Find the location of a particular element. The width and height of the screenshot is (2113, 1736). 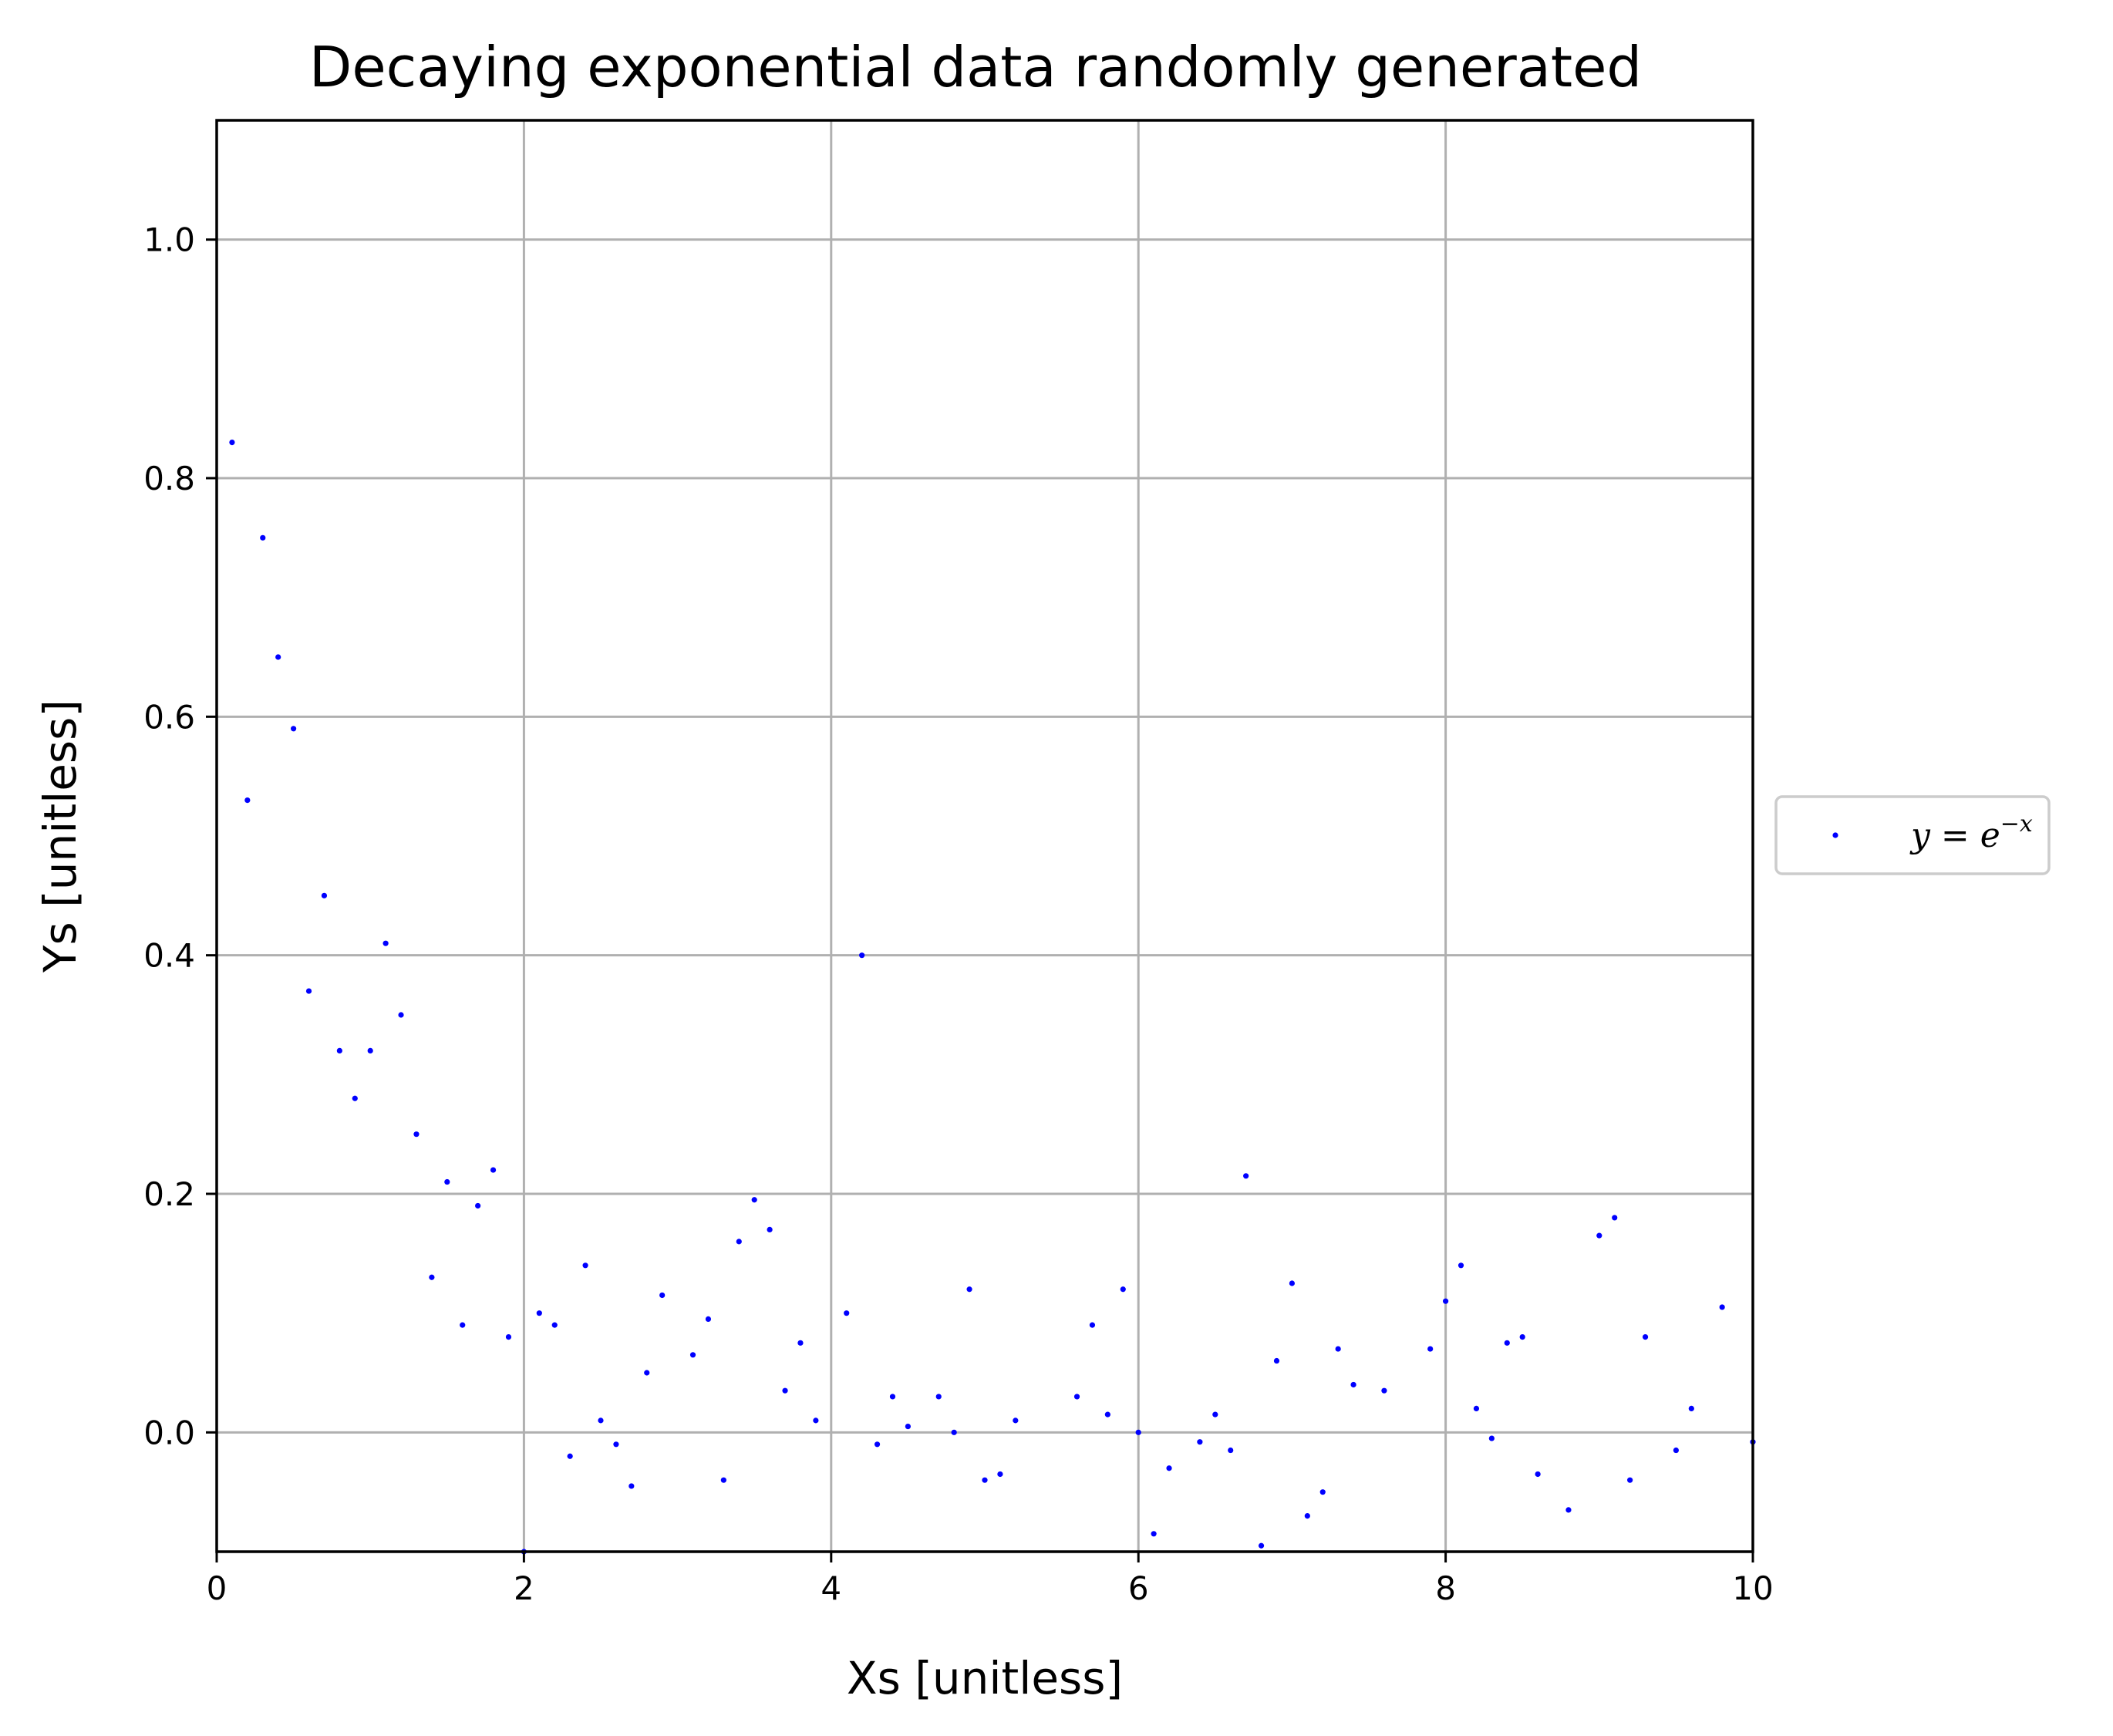

x-tick-label: 10 is located at coordinates (1752, 1588).